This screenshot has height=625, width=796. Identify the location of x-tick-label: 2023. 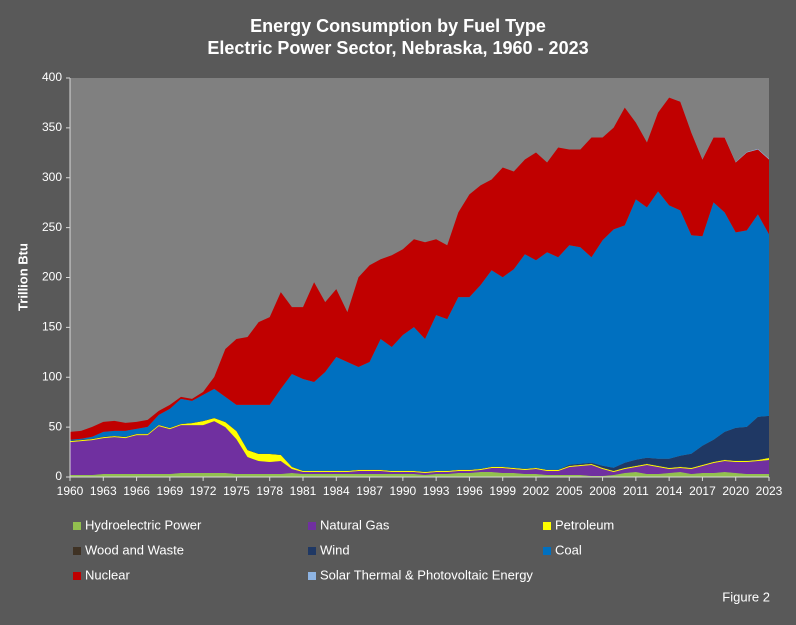
(769, 491).